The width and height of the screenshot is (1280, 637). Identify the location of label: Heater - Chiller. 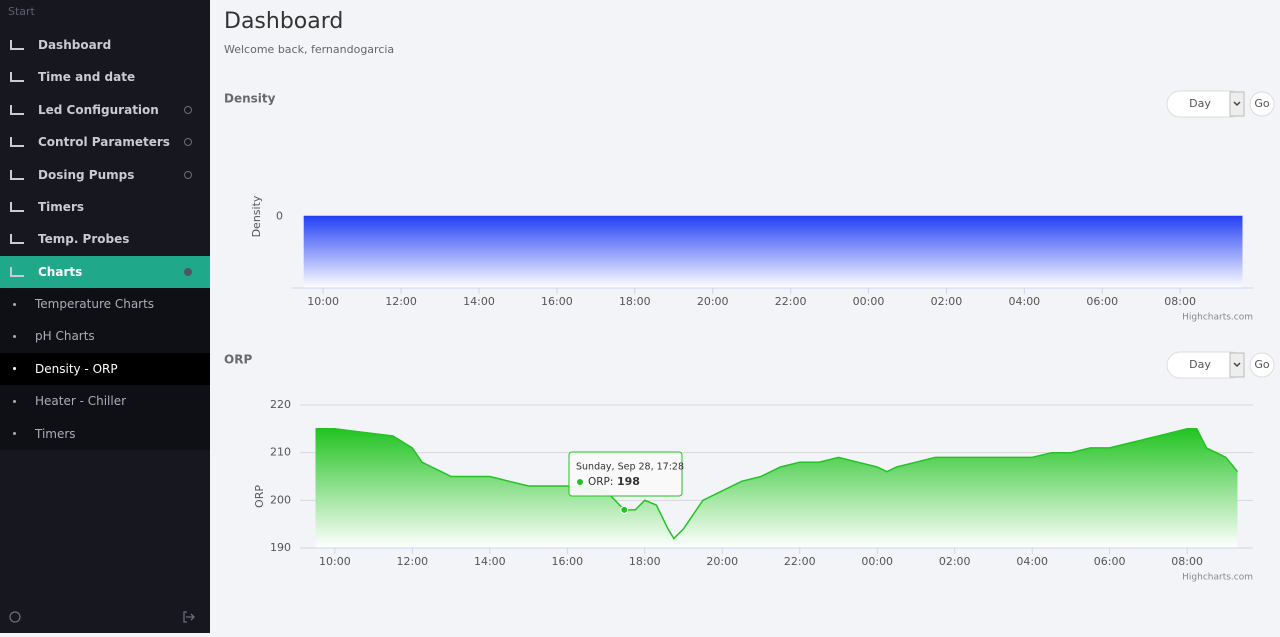
(81, 401).